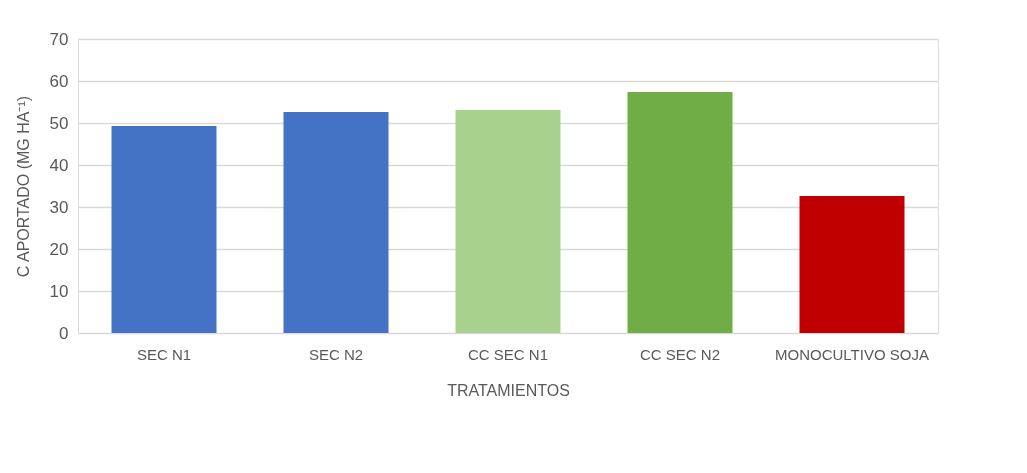  Describe the element at coordinates (23, 186) in the screenshot. I see `y-axis-title: C APORTADO (MG HA⁻¹)` at that location.